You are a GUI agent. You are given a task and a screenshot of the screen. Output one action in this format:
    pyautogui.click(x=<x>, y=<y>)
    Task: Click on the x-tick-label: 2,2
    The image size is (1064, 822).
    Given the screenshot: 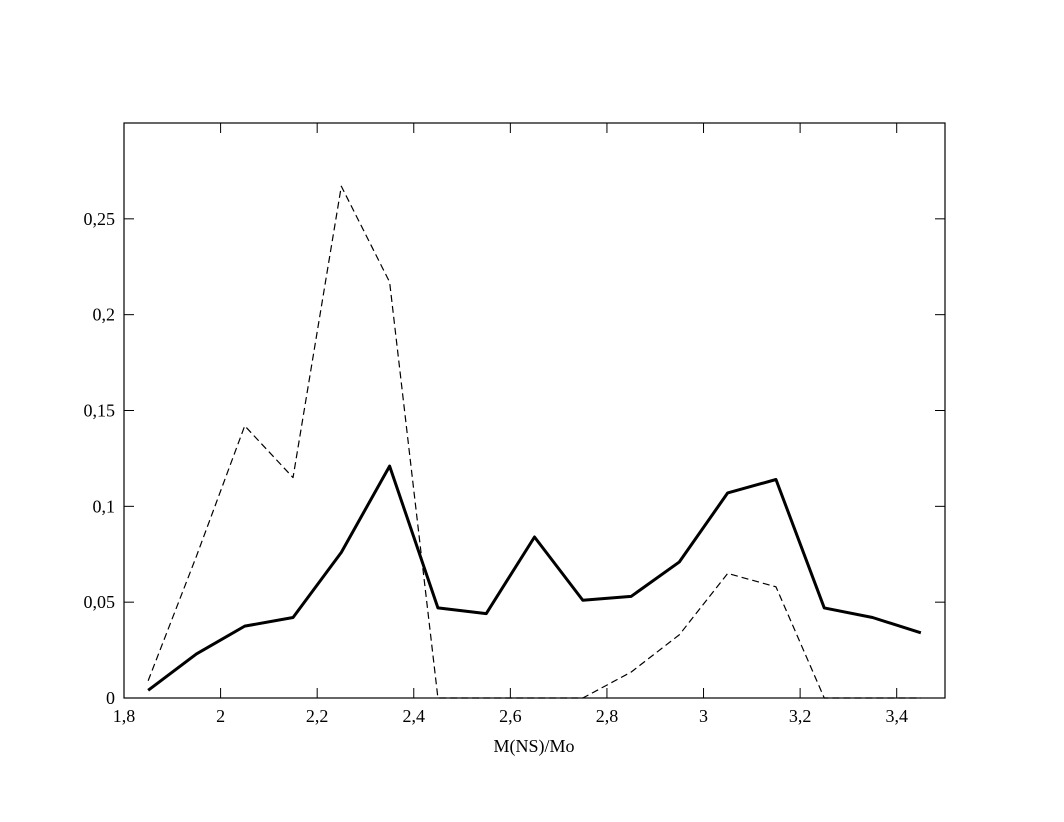 What is the action you would take?
    pyautogui.click(x=317, y=716)
    